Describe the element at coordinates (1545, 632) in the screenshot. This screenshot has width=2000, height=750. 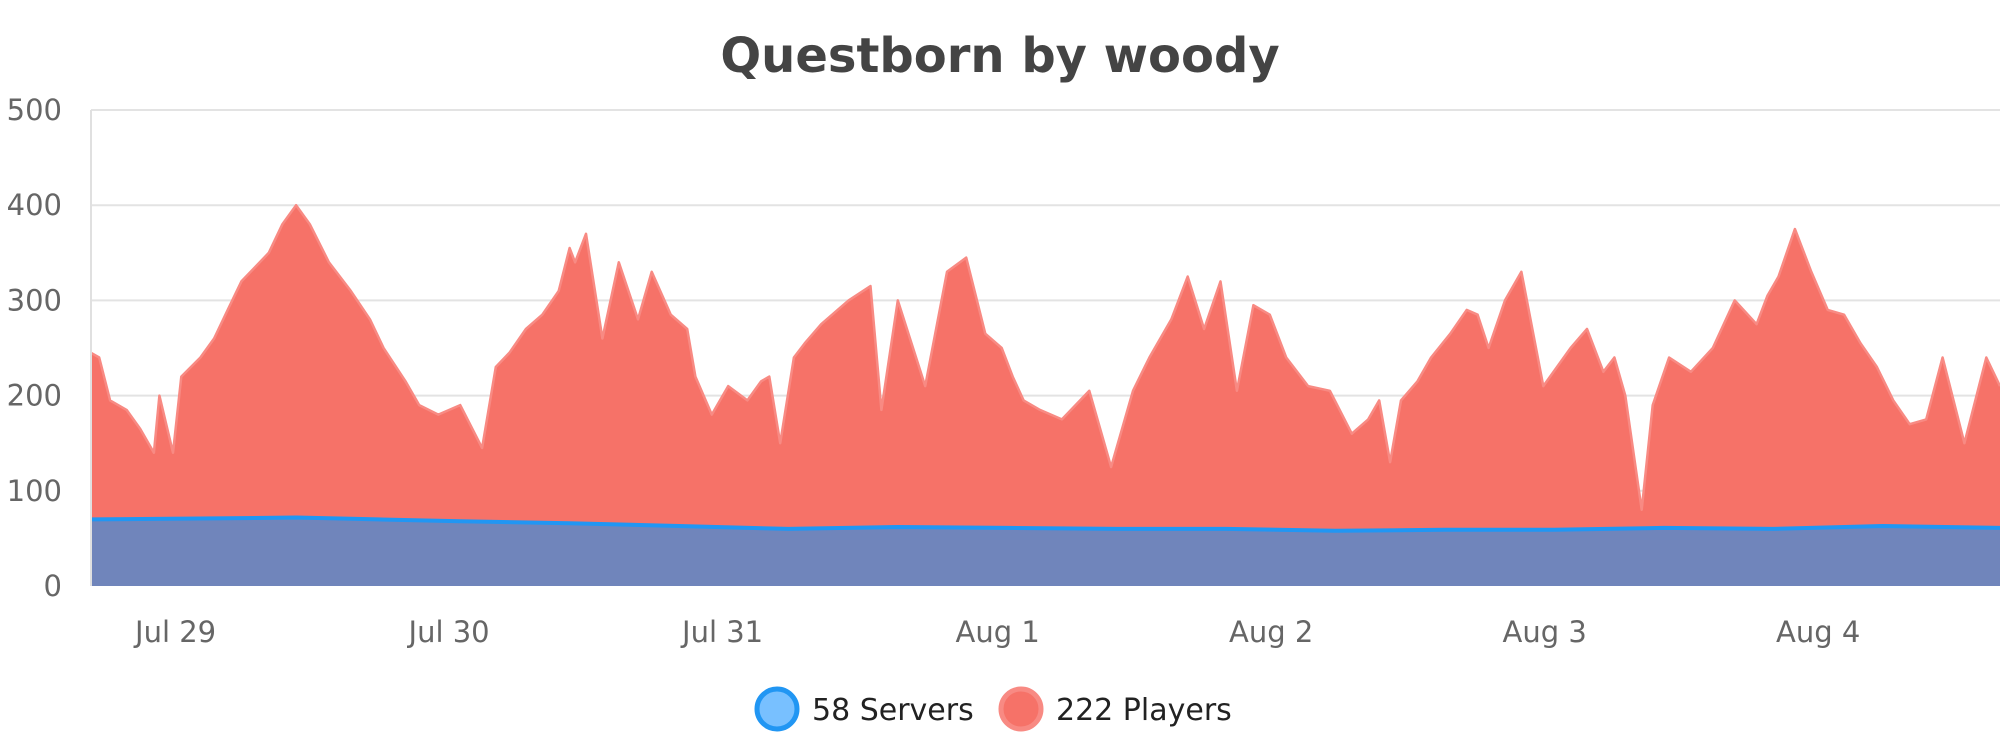
I see `x-tick-label: Aug 3` at that location.